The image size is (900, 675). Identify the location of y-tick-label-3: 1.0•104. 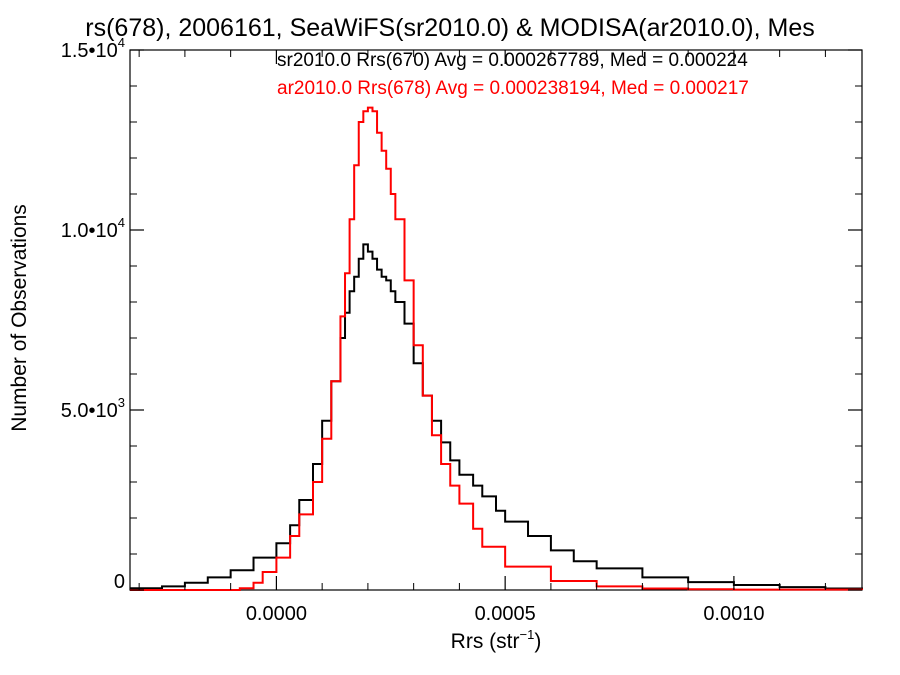
(93, 228).